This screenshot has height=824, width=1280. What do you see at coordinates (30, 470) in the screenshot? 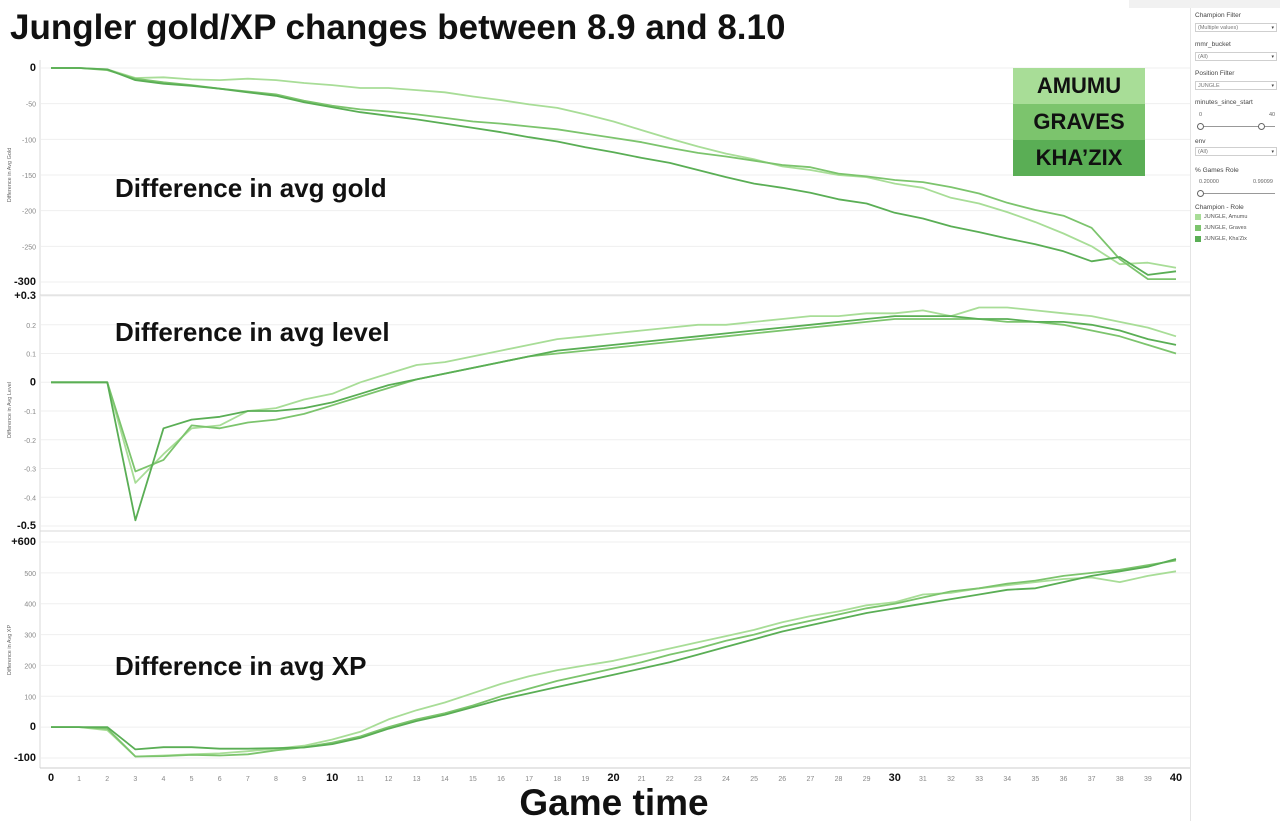
I see `y-tick-label: -0.3` at bounding box center [30, 470].